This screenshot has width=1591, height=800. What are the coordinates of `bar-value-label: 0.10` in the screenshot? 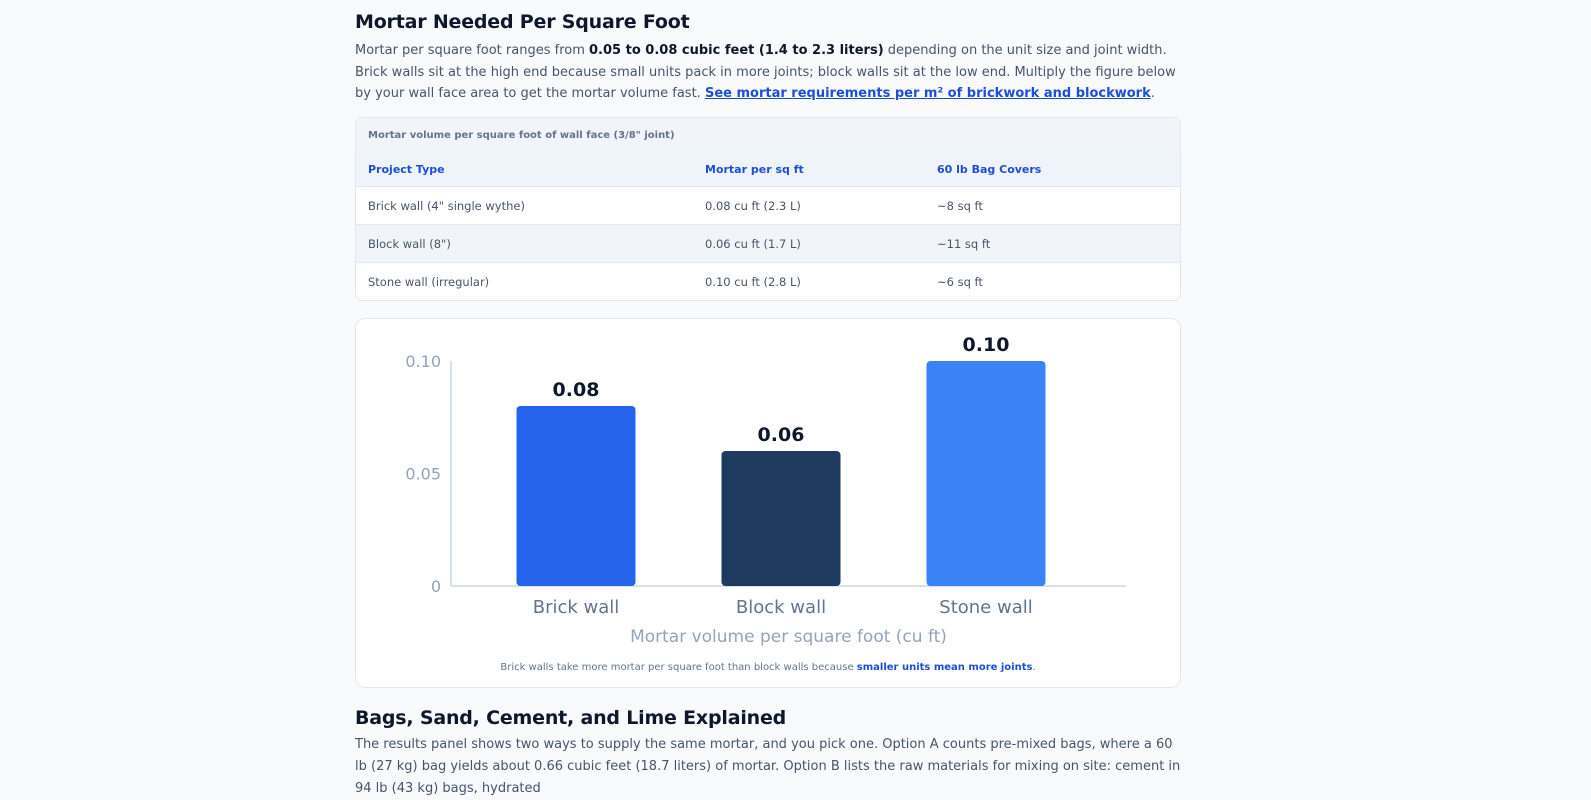 It's located at (986, 345).